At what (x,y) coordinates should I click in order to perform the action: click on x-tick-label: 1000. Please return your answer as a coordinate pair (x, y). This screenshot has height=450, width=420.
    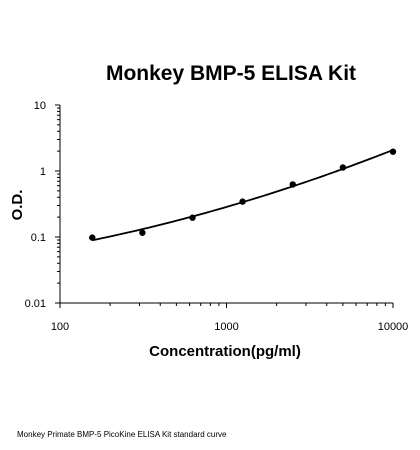
    Looking at the image, I should click on (226, 327).